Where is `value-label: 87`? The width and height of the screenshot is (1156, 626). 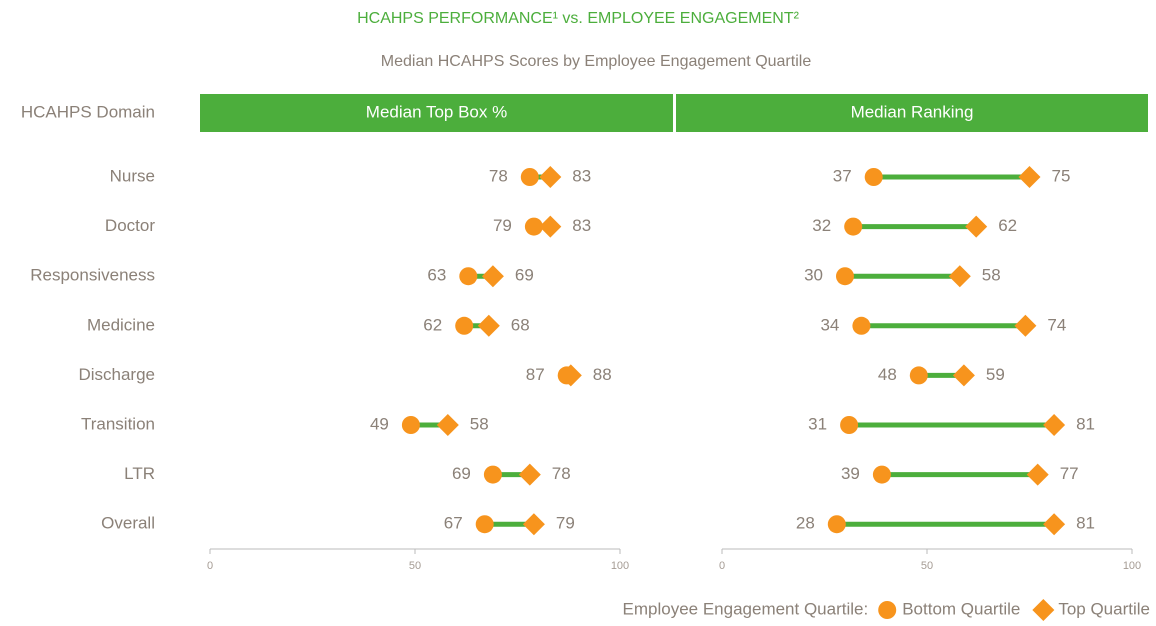 value-label: 87 is located at coordinates (535, 374).